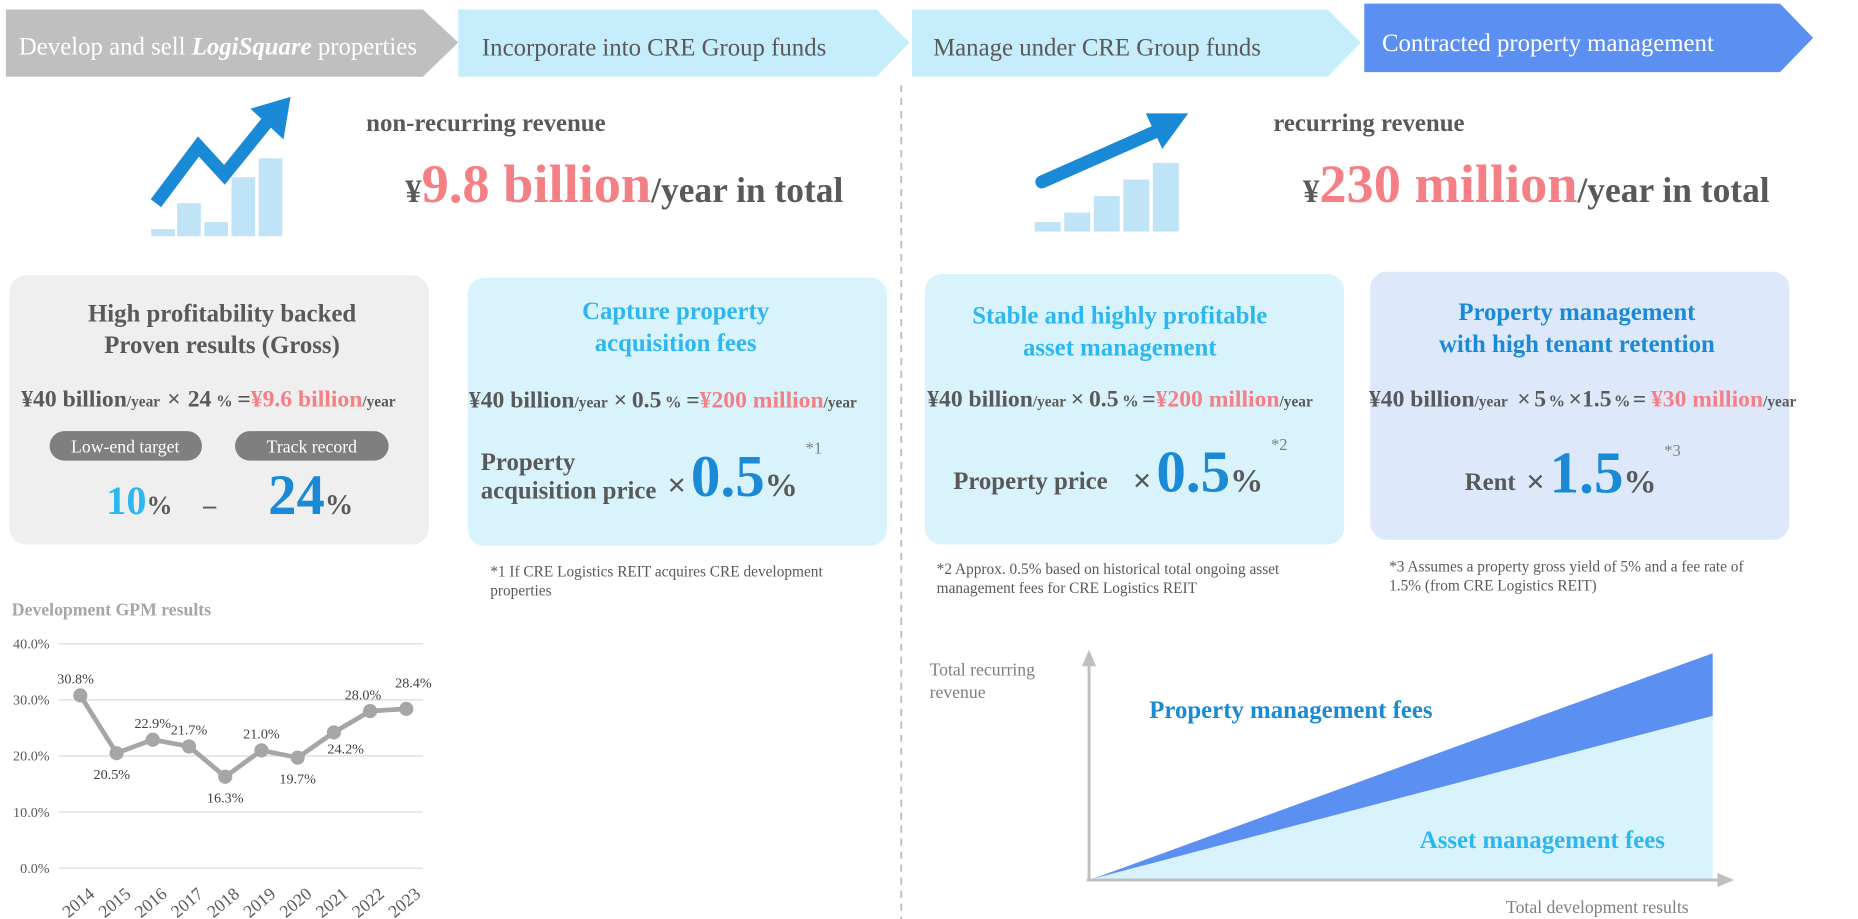 This screenshot has height=919, width=1858. I want to click on x-tick-label: 2016, so click(151, 901).